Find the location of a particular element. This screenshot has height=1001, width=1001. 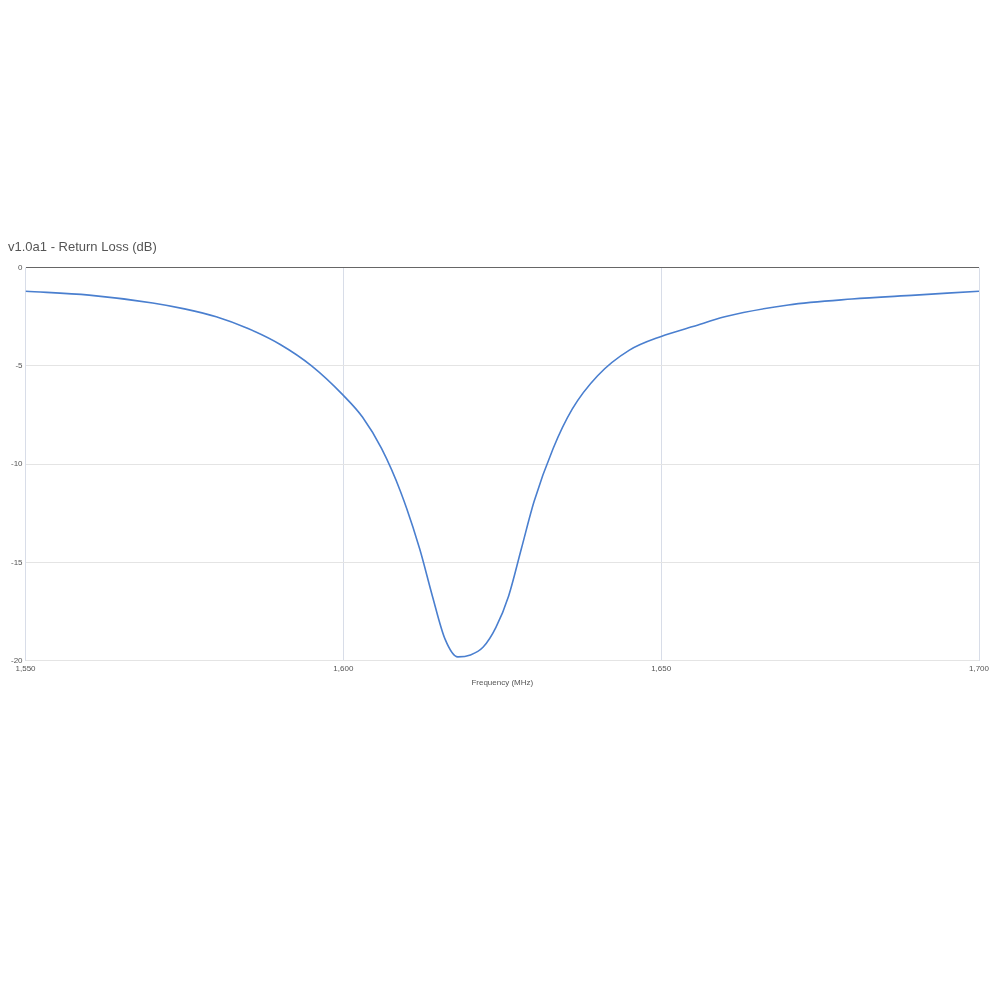

x-tick-label: 1,700 is located at coordinates (979, 668).